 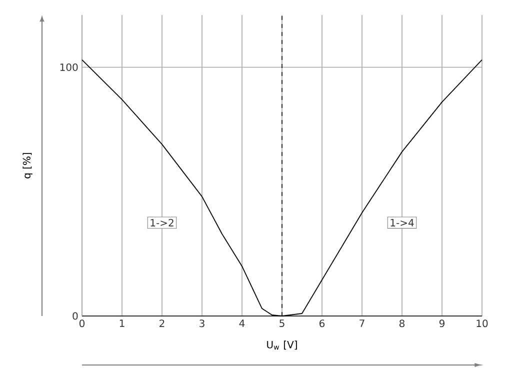 I want to click on x-tick-label: 10, so click(x=482, y=324).